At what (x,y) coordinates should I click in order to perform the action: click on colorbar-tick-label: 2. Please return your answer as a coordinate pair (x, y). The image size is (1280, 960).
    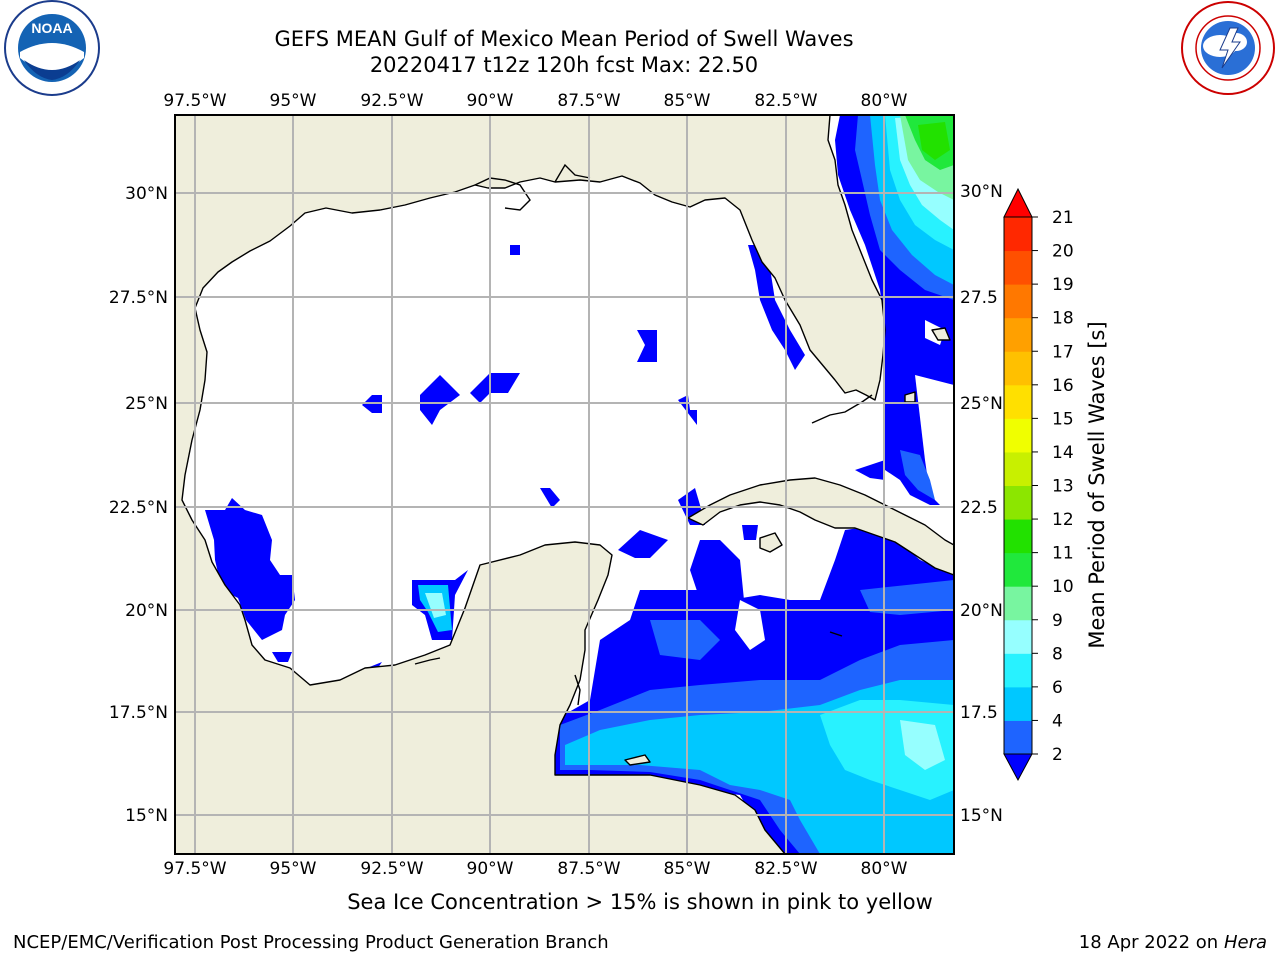
    Looking at the image, I should click on (1057, 755).